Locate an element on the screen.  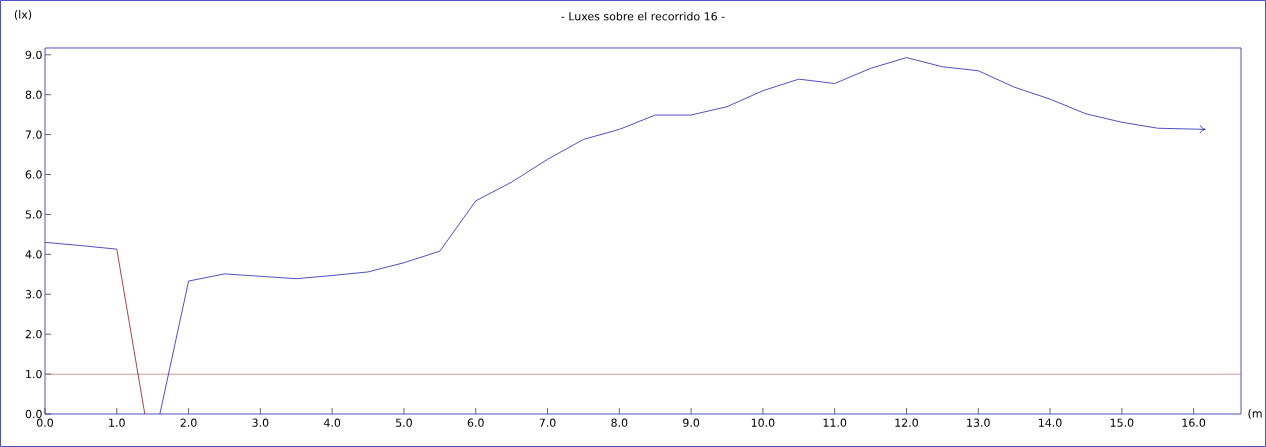
x-tick-label: 16.0 is located at coordinates (1194, 422).